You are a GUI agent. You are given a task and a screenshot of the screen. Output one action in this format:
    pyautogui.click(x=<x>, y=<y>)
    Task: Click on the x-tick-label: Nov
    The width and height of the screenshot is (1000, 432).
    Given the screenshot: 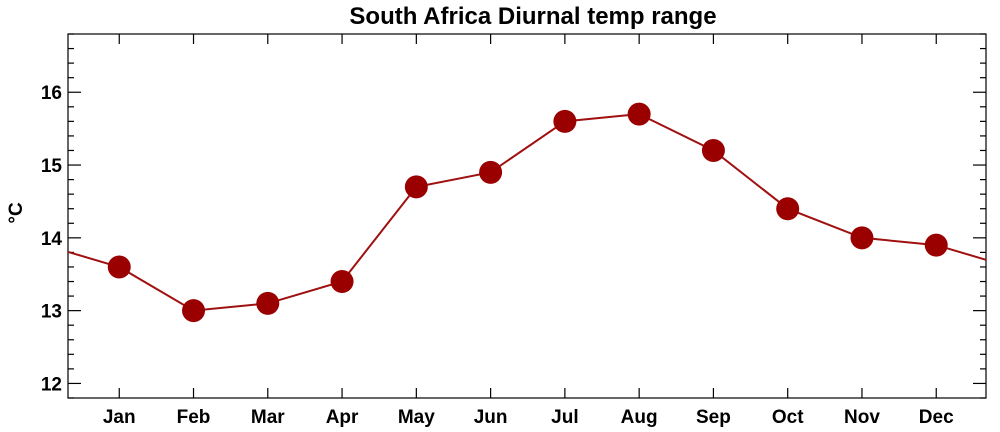 What is the action you would take?
    pyautogui.click(x=862, y=417)
    